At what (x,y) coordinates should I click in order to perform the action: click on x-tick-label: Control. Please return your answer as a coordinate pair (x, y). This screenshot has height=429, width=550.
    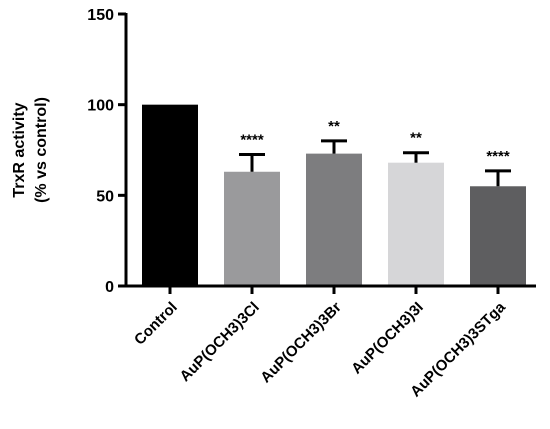
    Looking at the image, I should click on (156, 324).